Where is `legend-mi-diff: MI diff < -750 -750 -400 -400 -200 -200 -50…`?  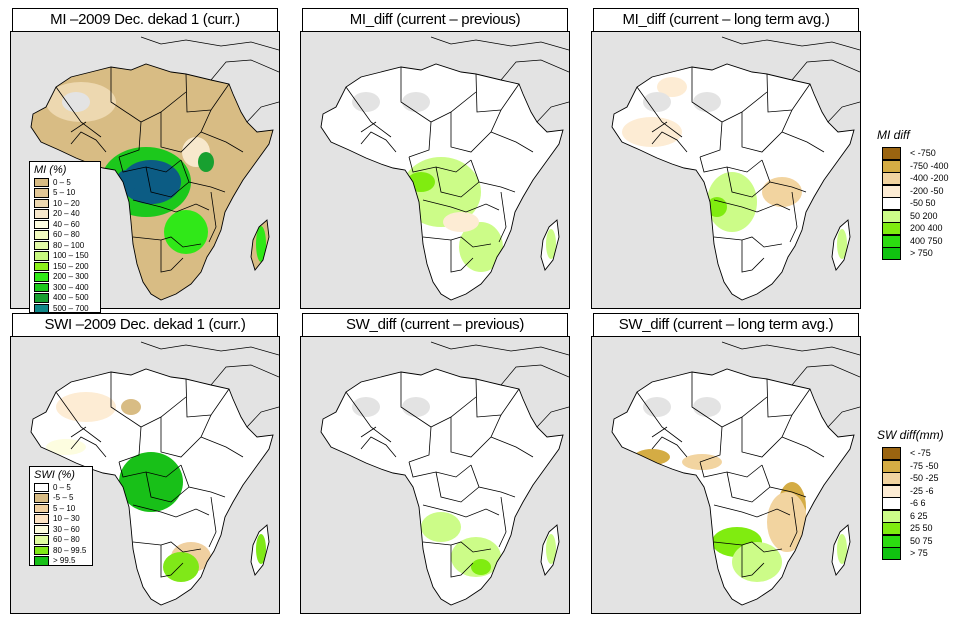 legend-mi-diff: MI diff < -750 -750 -400 -400 -200 -200 -50… is located at coordinates (913, 194).